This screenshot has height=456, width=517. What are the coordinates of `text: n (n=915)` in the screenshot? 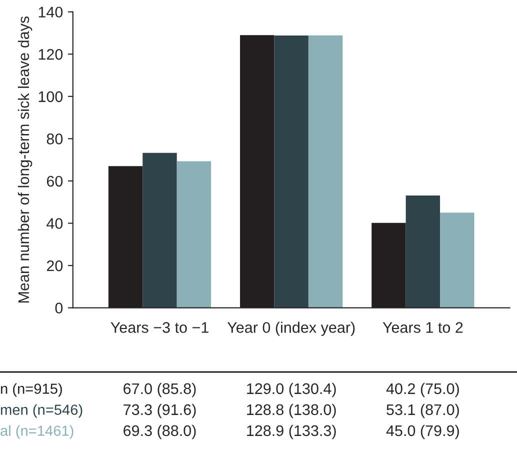 It's located at (31, 390).